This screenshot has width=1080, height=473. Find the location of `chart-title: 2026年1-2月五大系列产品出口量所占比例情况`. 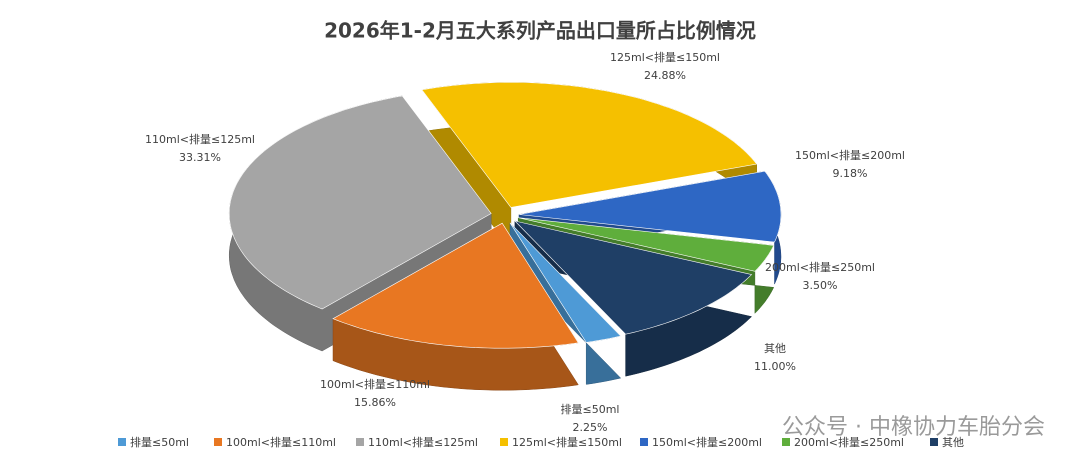

chart-title: 2026年1-2月五大系列产品出口量所占比例情况 is located at coordinates (540, 31).